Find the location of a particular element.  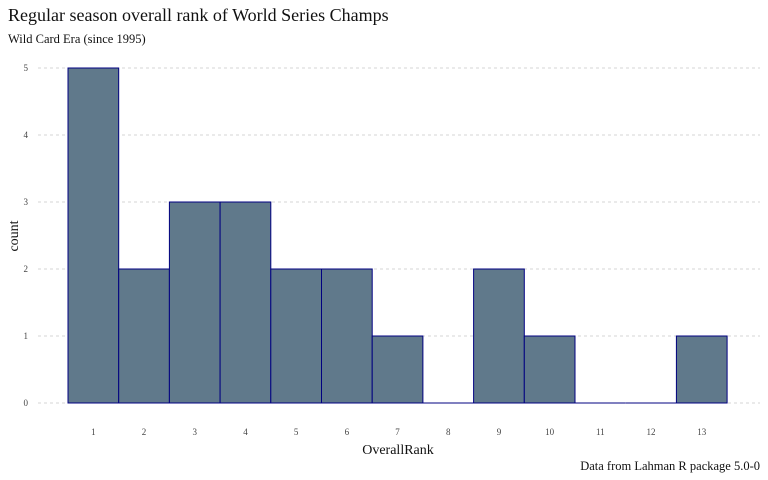

y-tick-label: 2 is located at coordinates (26, 269).